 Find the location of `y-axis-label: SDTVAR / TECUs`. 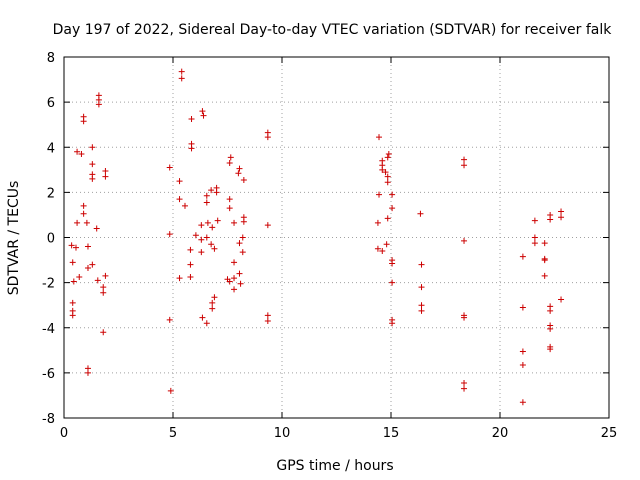

y-axis-label: SDTVAR / TECUs is located at coordinates (14, 238).